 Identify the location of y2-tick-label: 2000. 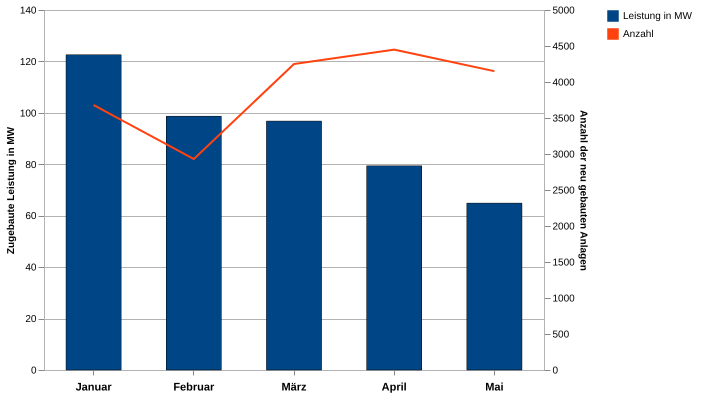
(564, 227).